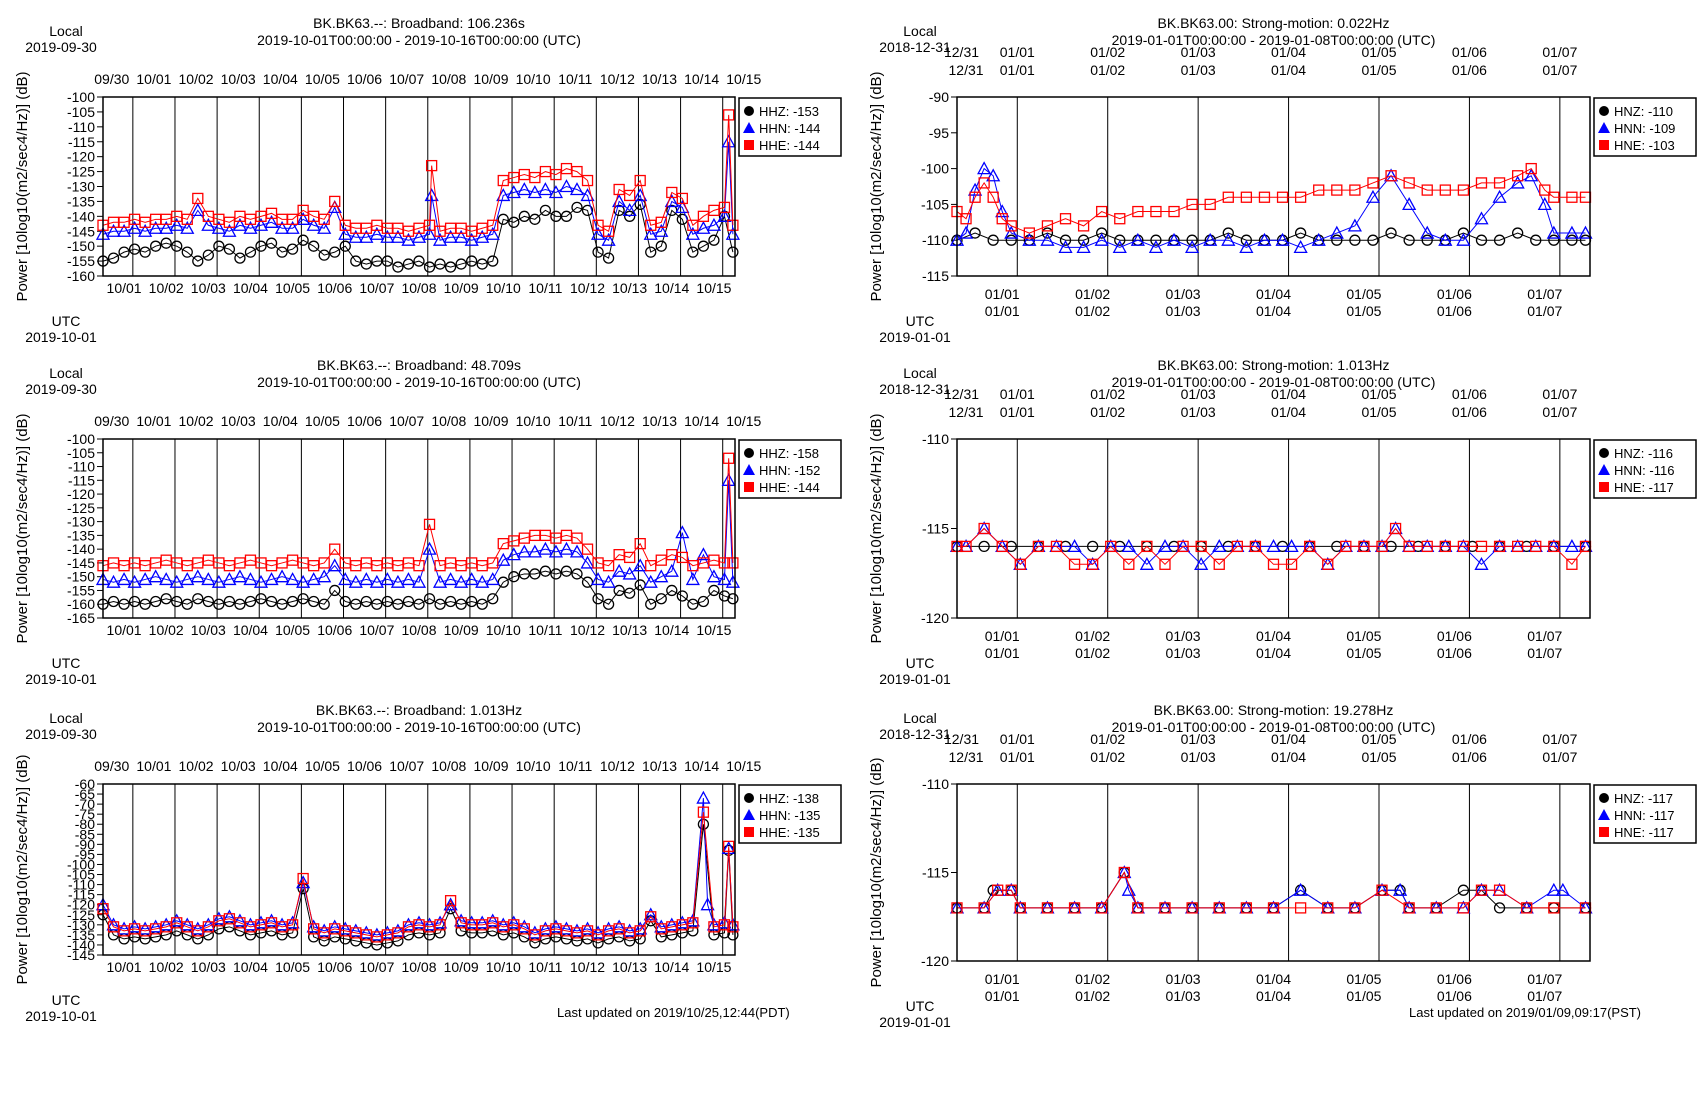 Image resolution: width=1700 pixels, height=1105 pixels. I want to click on top-tick-label-upper: 12/31, so click(961, 52).